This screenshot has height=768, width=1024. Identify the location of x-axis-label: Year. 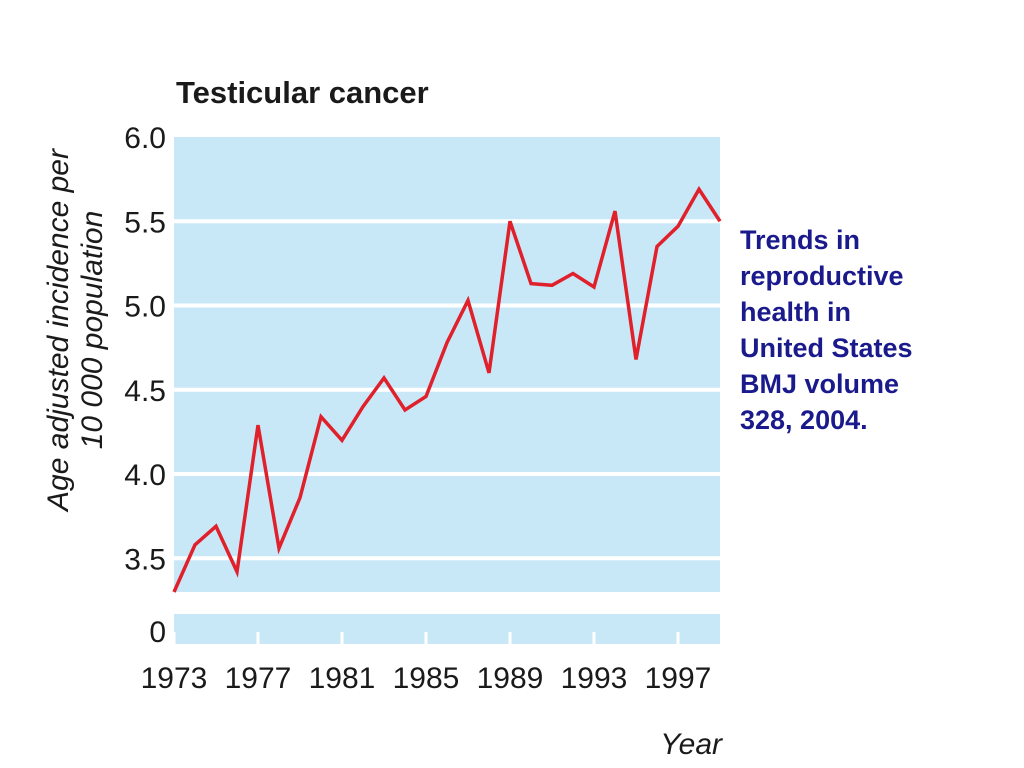
(691, 744).